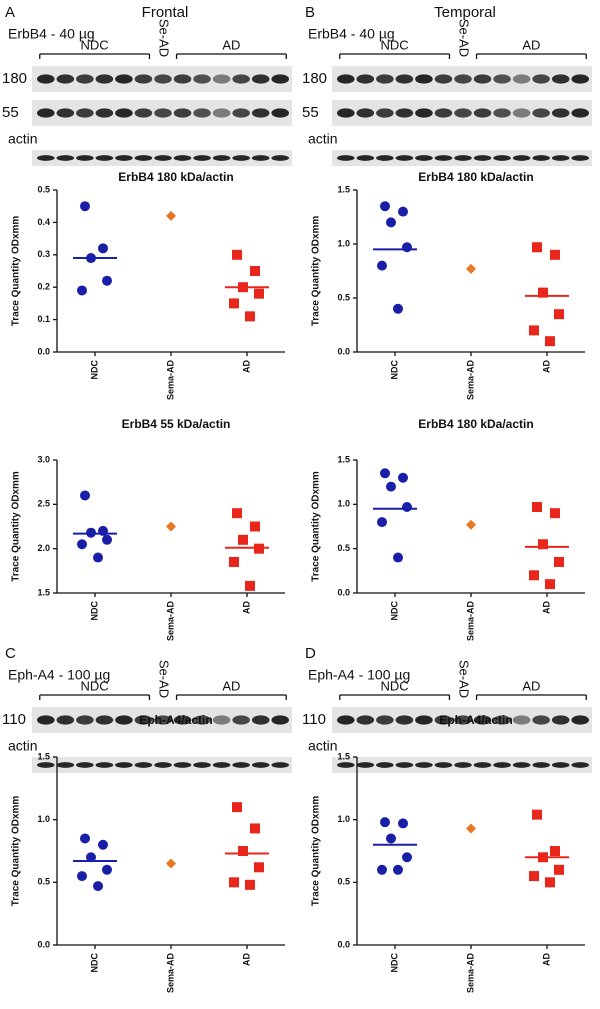  I want to click on y-tick-label: 0.4, so click(43, 222).